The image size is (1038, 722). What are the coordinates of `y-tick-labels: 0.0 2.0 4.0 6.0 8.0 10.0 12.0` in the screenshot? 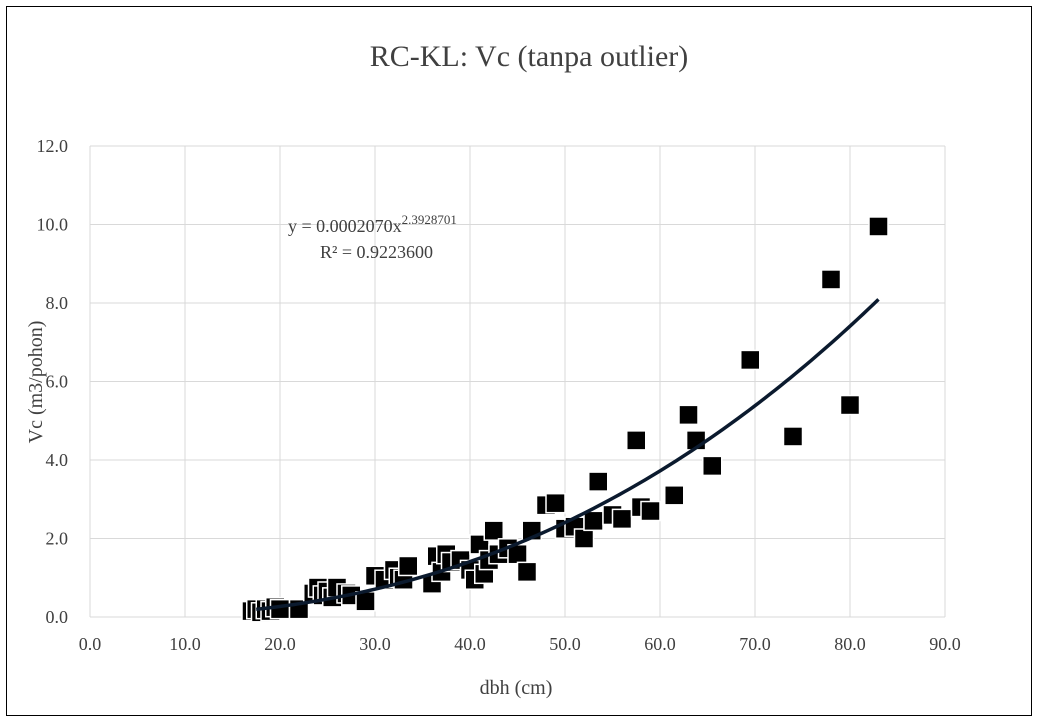 It's located at (53, 381).